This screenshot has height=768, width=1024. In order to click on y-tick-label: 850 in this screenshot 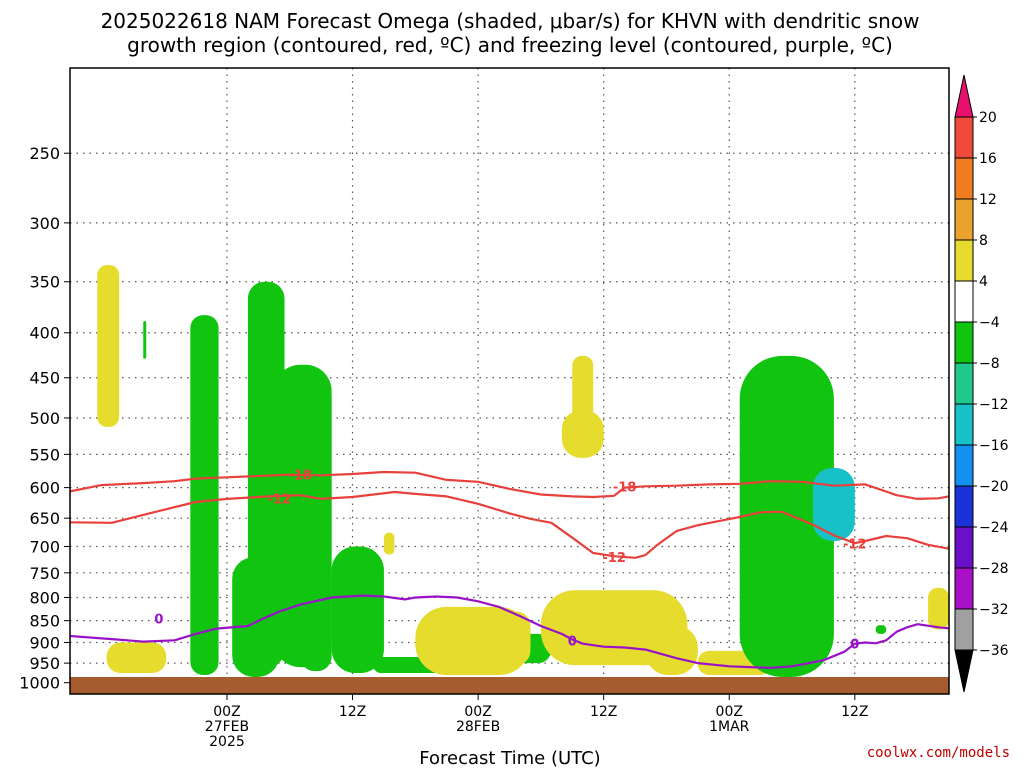, I will do `click(44, 621)`.